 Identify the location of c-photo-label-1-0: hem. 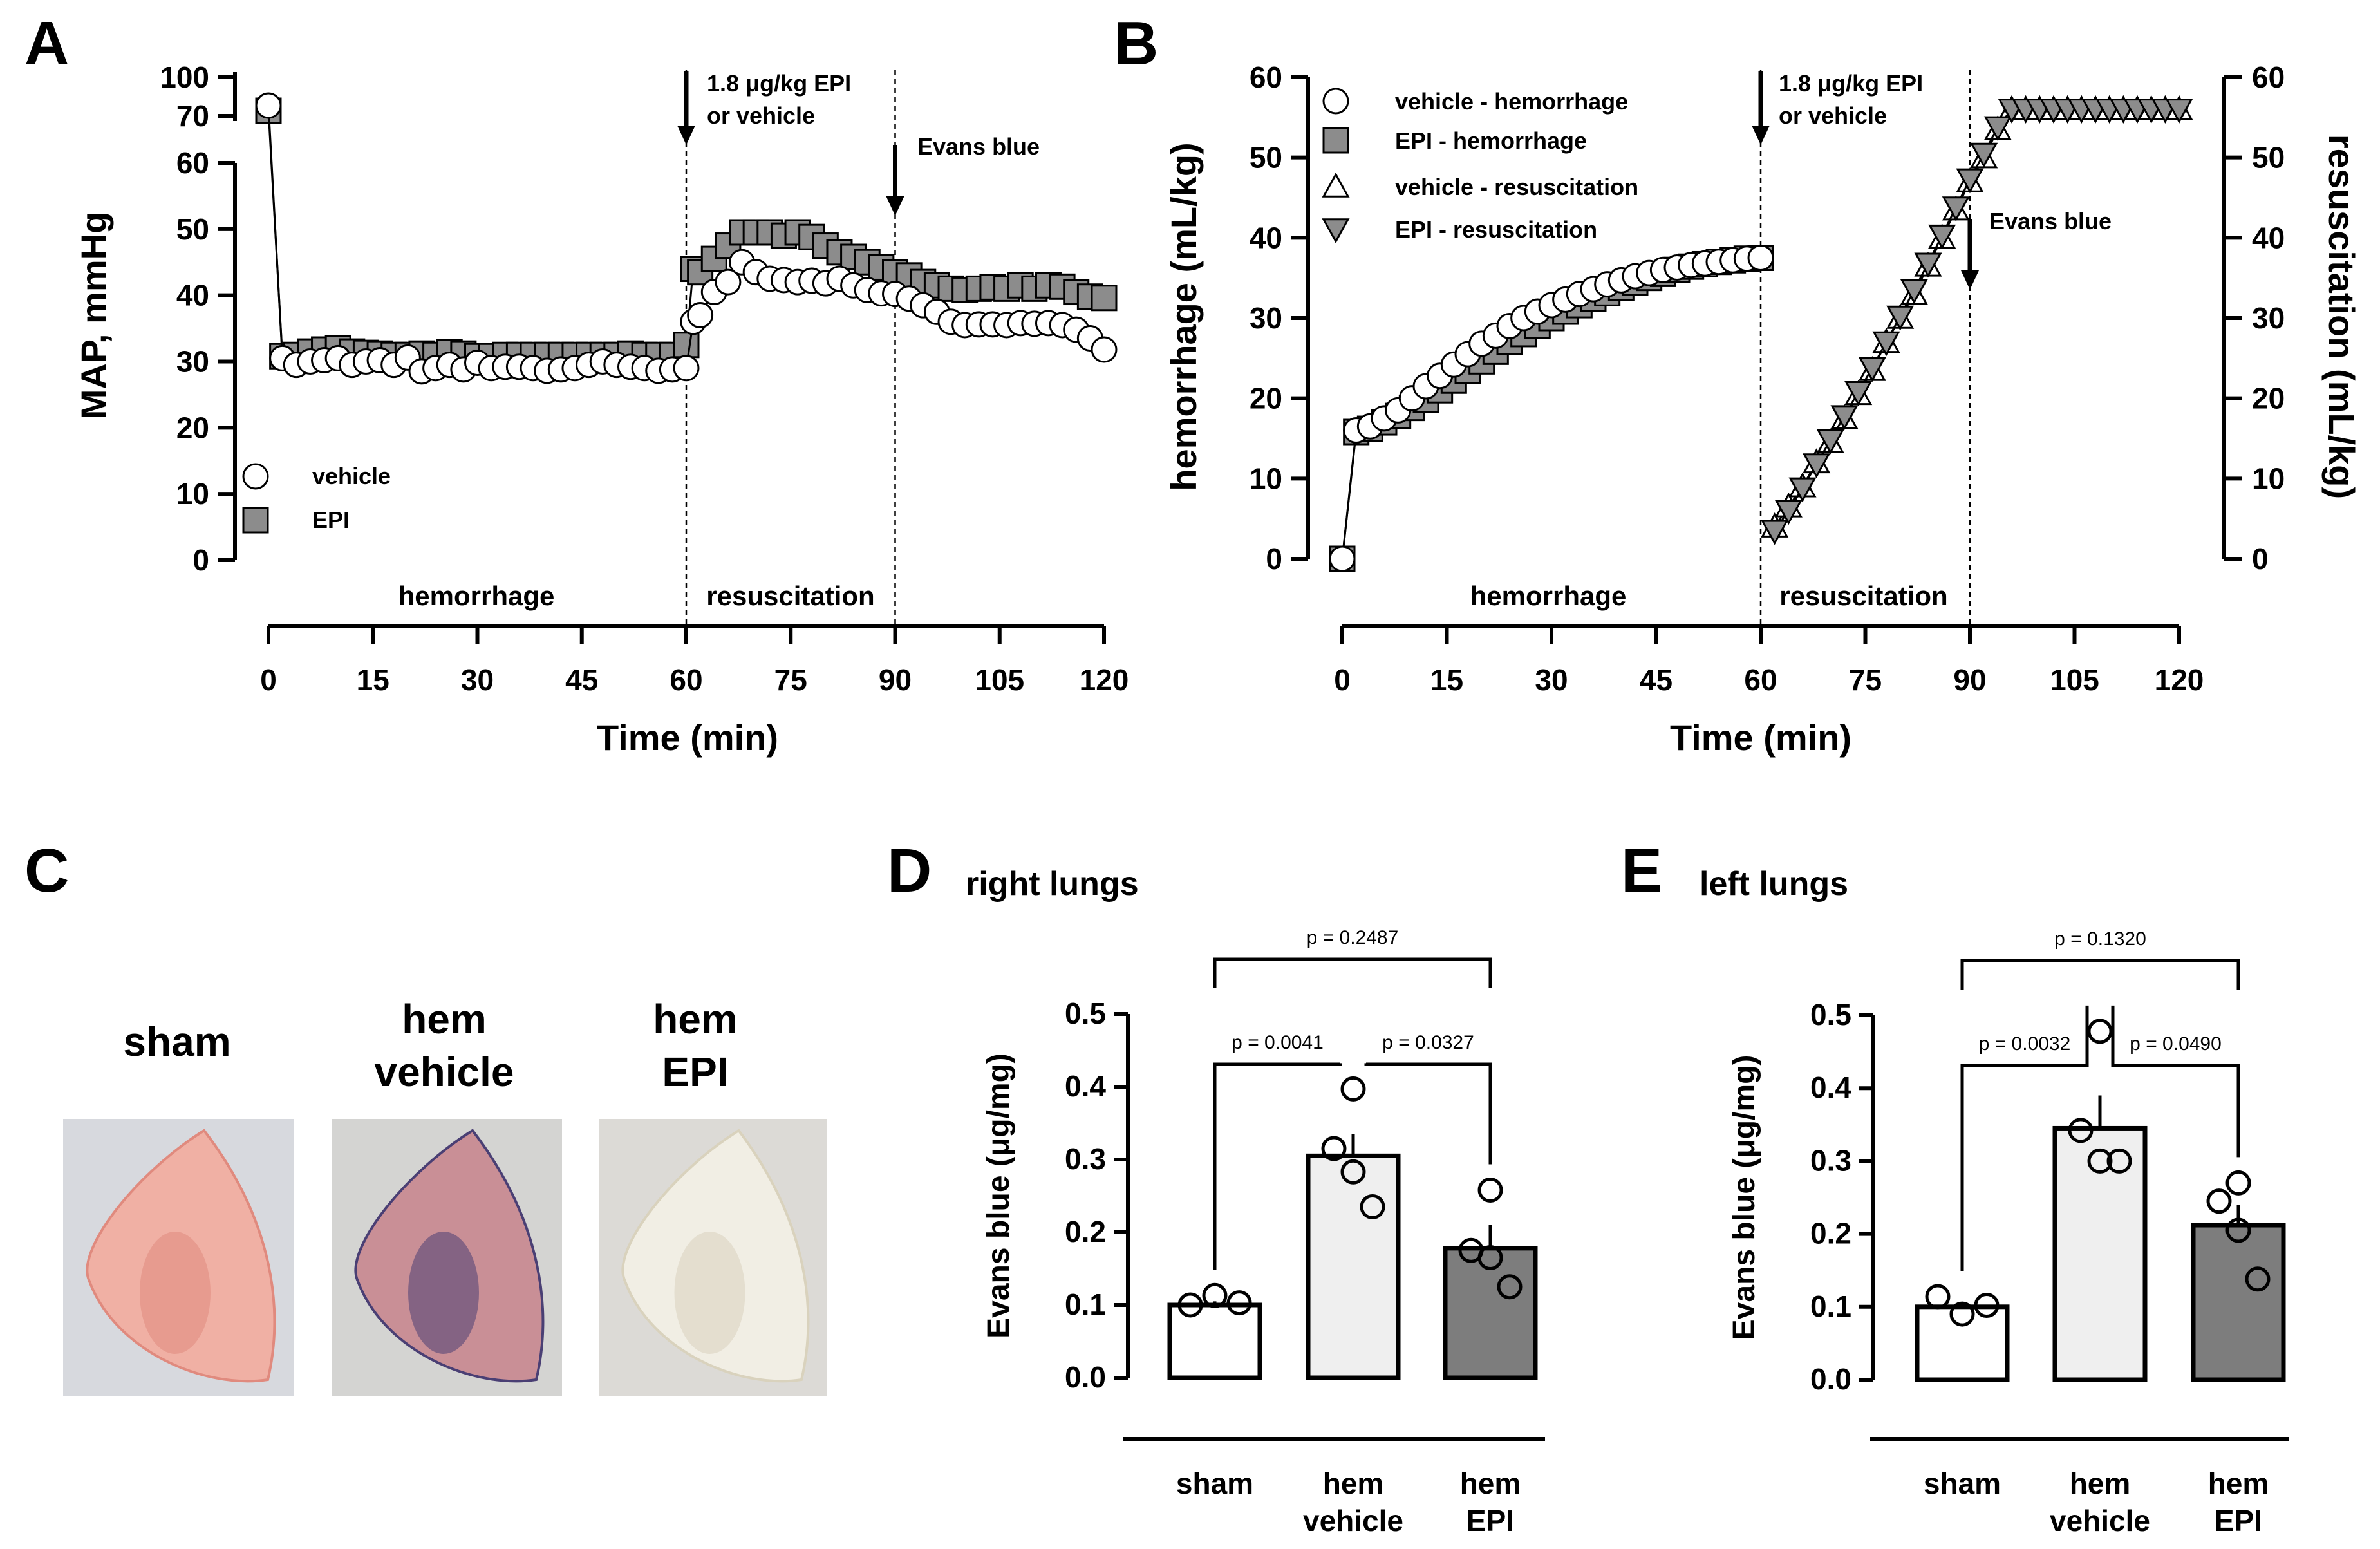
(445, 1019).